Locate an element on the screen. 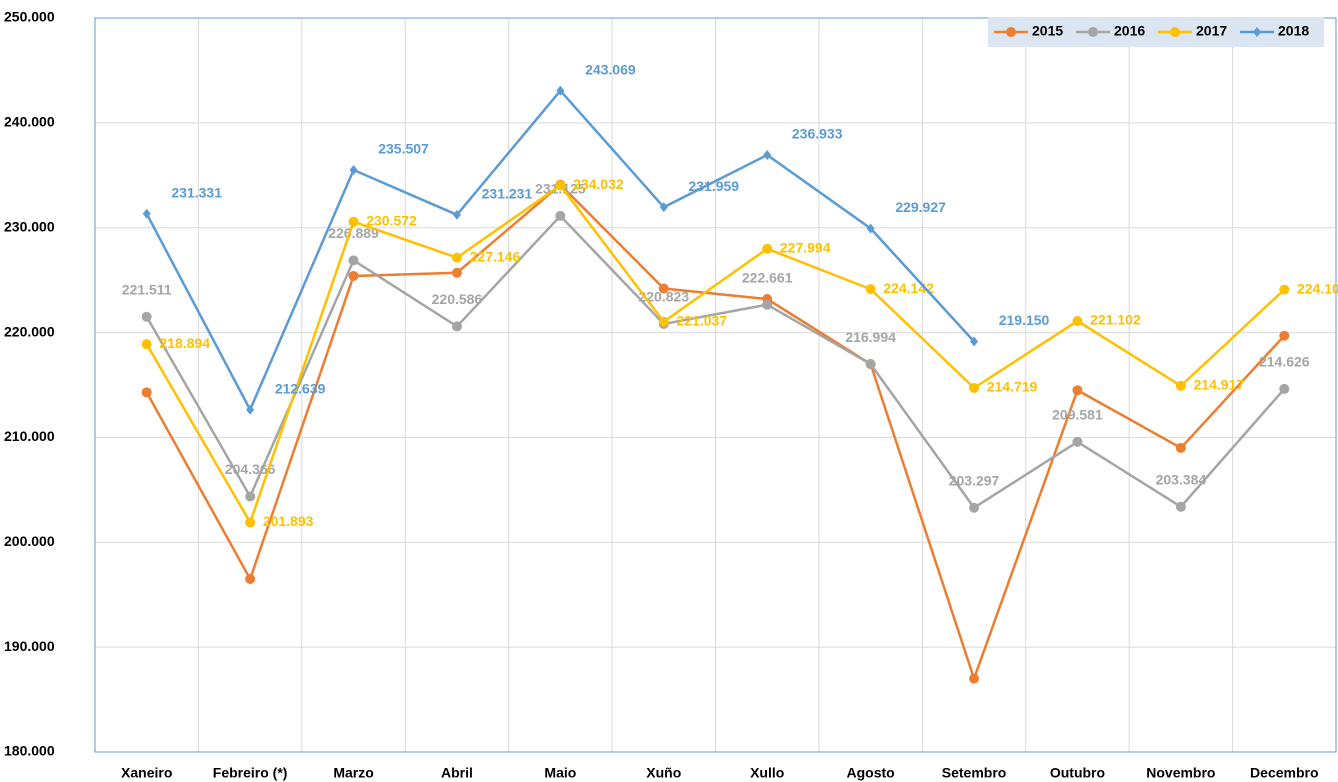  y-tick-label: 190.000 is located at coordinates (29, 646).